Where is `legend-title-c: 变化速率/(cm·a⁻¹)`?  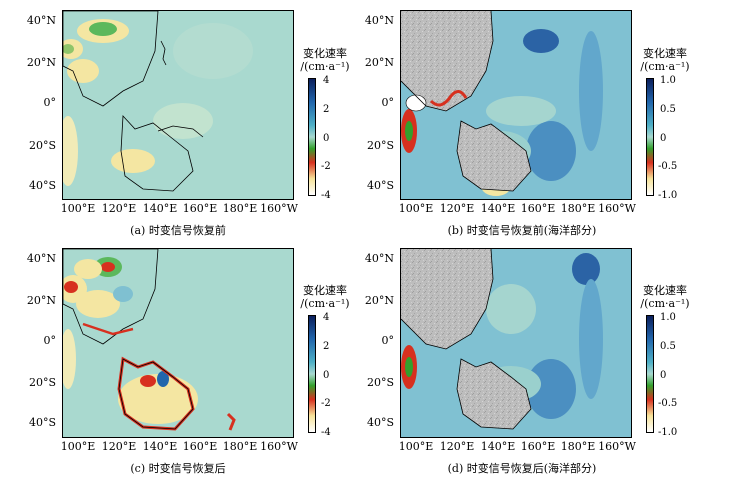
legend-title-c: 变化速率/(cm·a⁻¹) is located at coordinates (325, 297).